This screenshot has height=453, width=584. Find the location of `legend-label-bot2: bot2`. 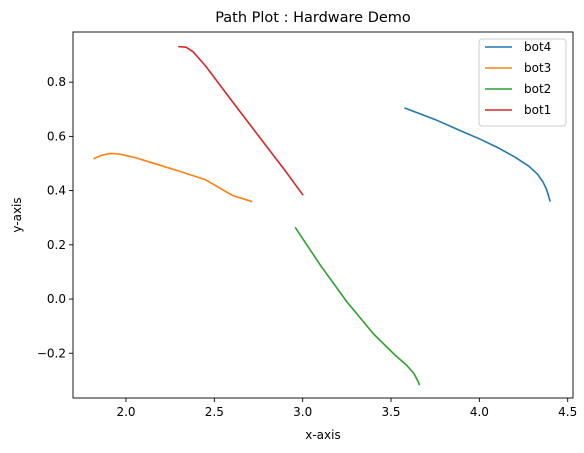

legend-label-bot2: bot2 is located at coordinates (537, 89).